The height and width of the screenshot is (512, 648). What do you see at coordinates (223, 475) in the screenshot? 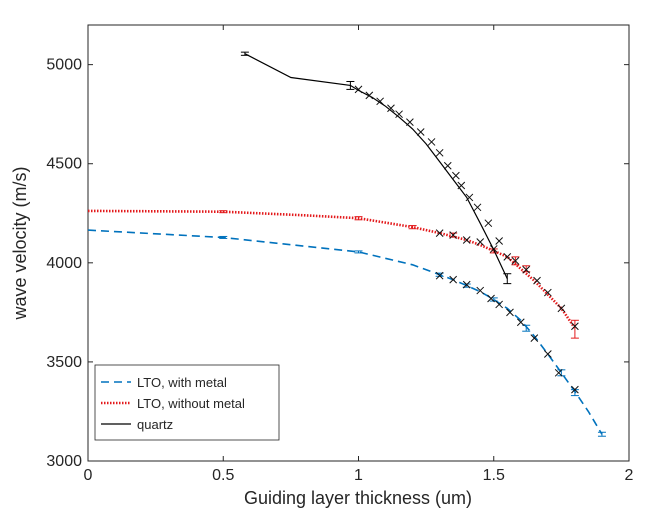
I see `x-tick-label: 0.5` at bounding box center [223, 475].